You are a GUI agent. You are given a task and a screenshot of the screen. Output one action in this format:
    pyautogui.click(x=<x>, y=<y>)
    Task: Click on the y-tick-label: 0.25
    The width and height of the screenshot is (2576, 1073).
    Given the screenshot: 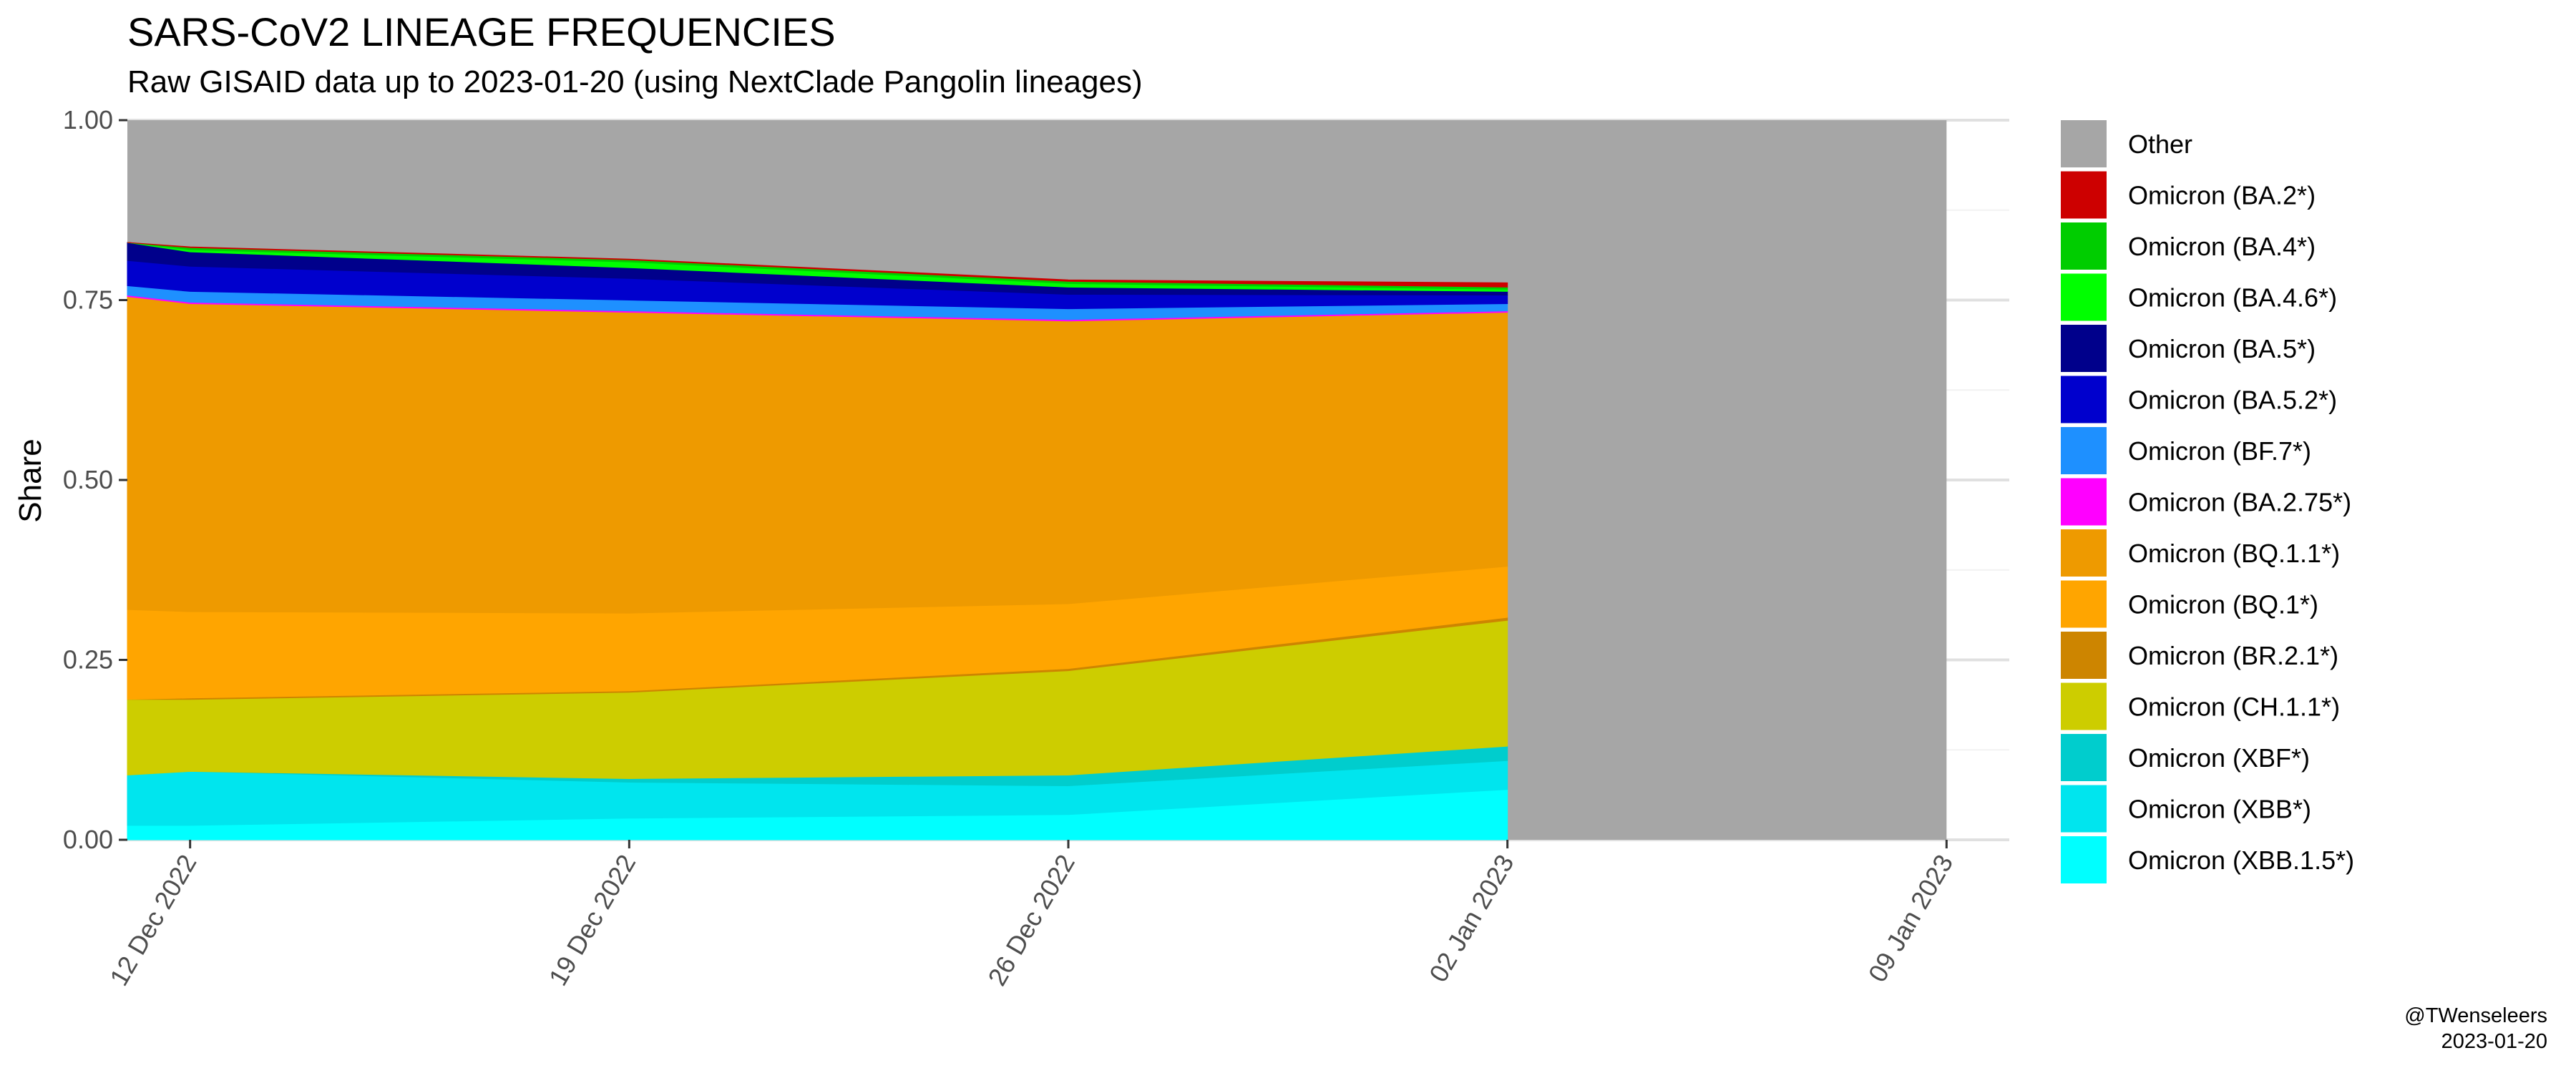 What is the action you would take?
    pyautogui.click(x=88, y=660)
    